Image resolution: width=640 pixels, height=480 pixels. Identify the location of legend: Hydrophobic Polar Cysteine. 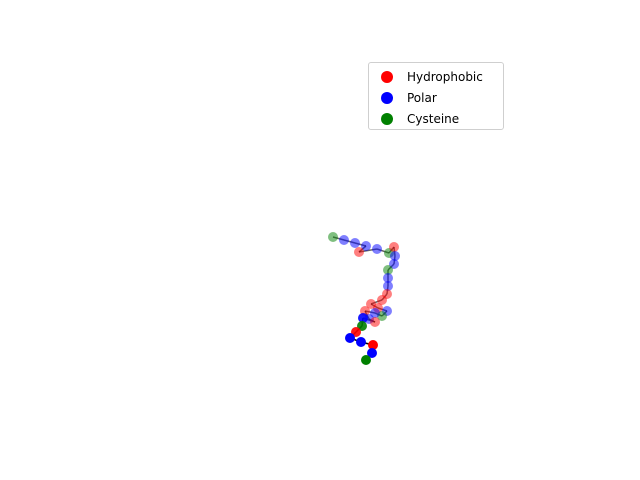
(436, 96).